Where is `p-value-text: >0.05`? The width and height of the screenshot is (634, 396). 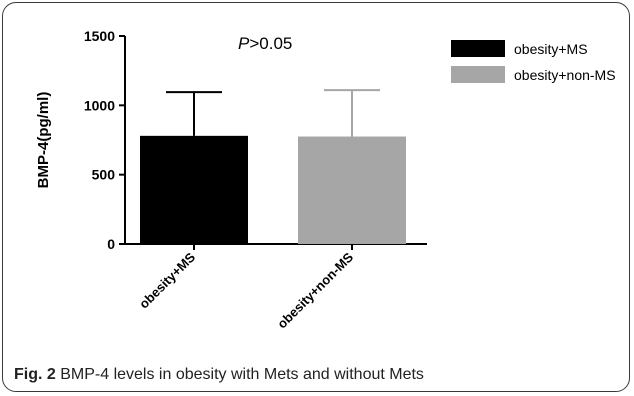 p-value-text: >0.05 is located at coordinates (270, 43).